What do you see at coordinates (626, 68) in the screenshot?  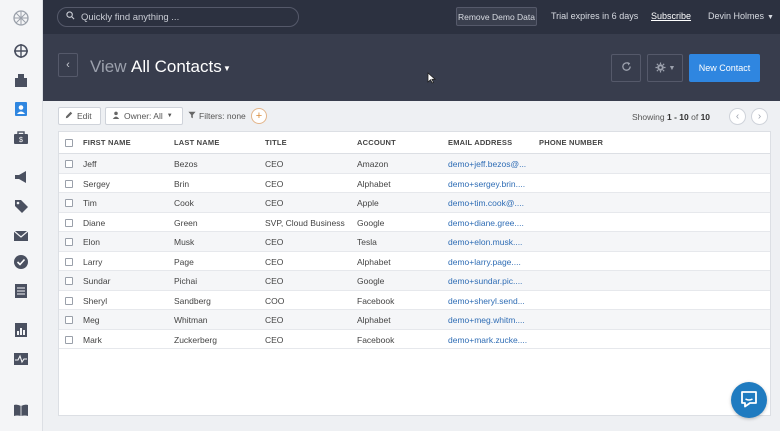 I see `refresh-button` at bounding box center [626, 68].